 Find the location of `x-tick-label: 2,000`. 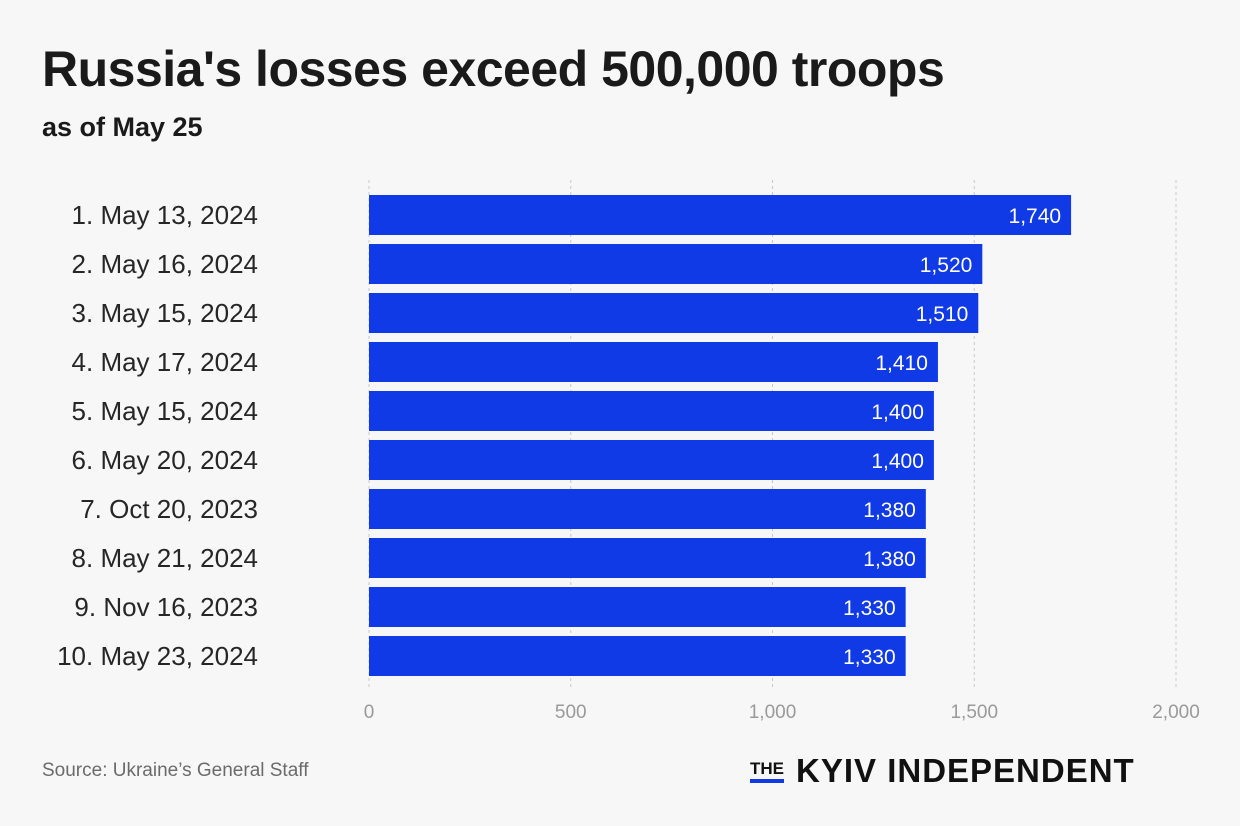

x-tick-label: 2,000 is located at coordinates (1176, 712).